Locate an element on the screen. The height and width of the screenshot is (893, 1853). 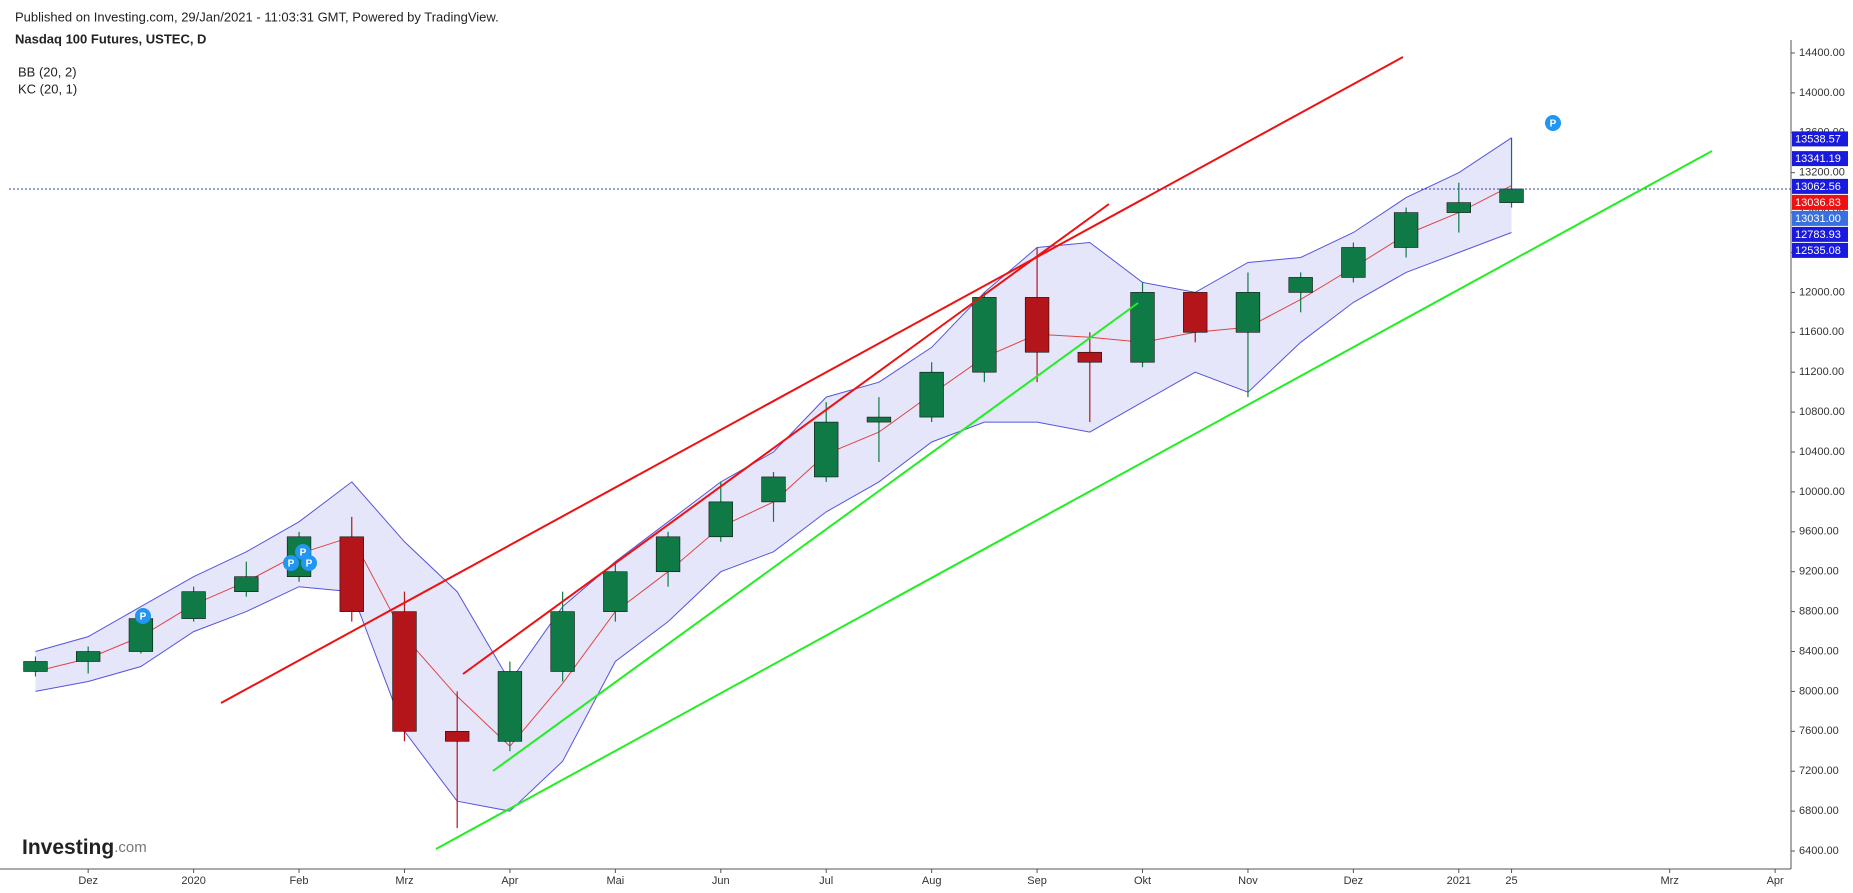
y-tick-label: 11200.00 is located at coordinates (1821, 372).